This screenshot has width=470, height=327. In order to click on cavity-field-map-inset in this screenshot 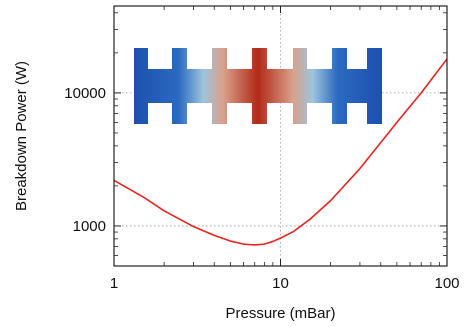, I will do `click(258, 86)`.